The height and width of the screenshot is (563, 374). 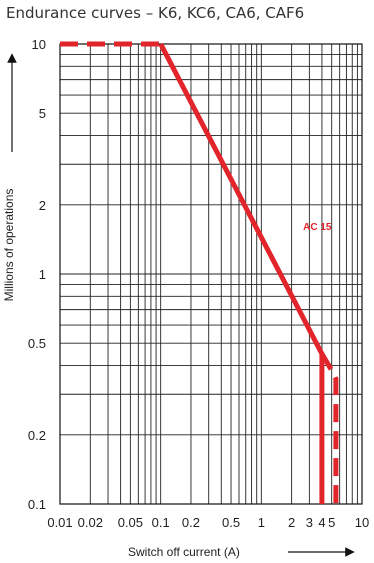 What do you see at coordinates (208, 522) in the screenshot?
I see `x-tick-labels: 0.01 0.02 0.05 0.1 0.2 0.5 1 2 3 4 5 10` at bounding box center [208, 522].